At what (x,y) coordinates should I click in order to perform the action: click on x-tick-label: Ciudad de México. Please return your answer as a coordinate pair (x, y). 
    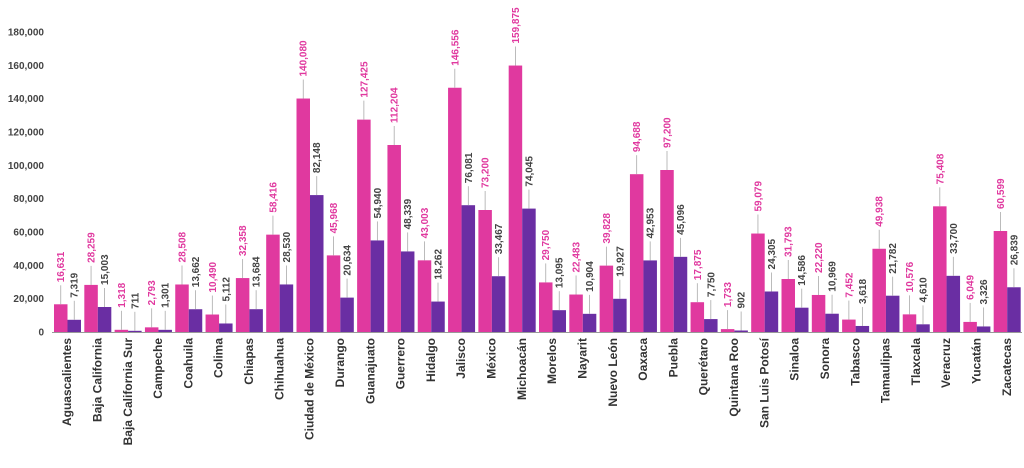
    Looking at the image, I should click on (310, 389).